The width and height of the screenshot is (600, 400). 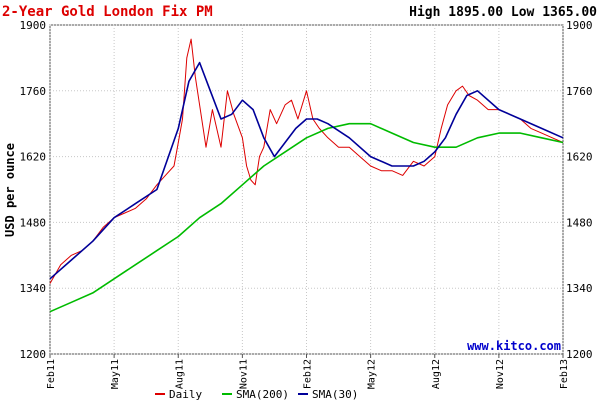 What do you see at coordinates (372, 374) in the screenshot?
I see `x-tick-label: May12` at bounding box center [372, 374].